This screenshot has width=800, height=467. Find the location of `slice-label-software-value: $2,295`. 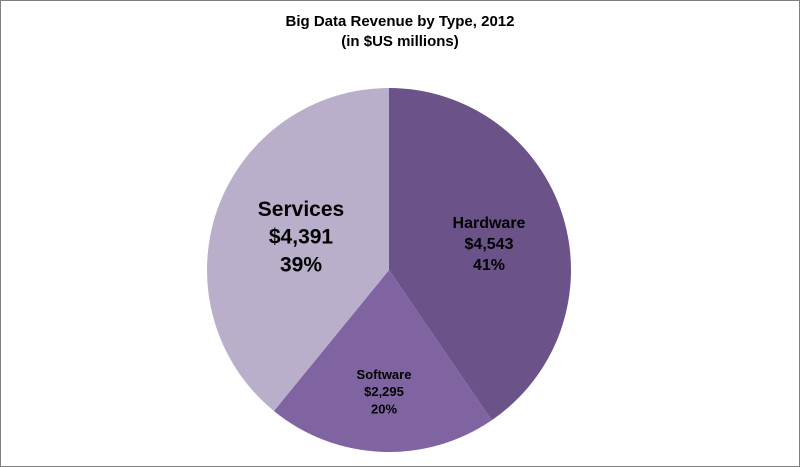

slice-label-software-value: $2,295 is located at coordinates (384, 391).